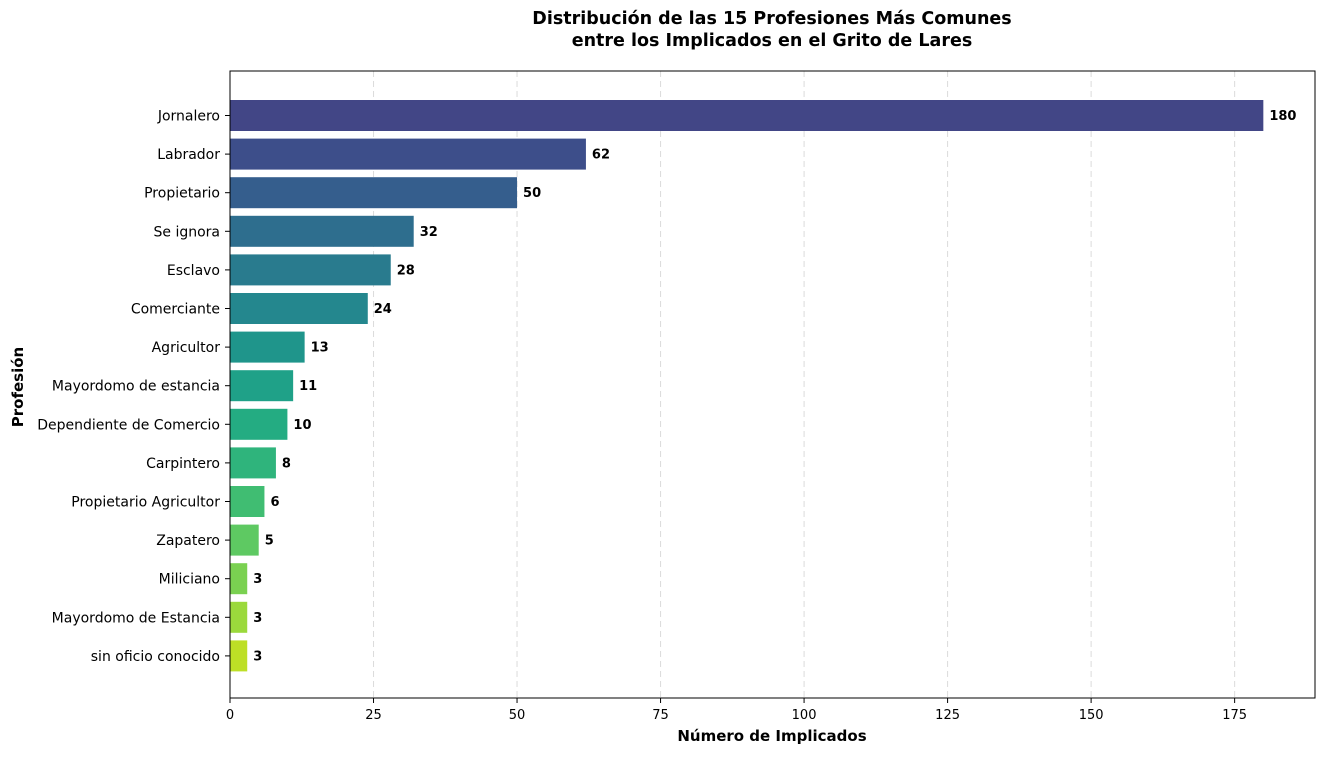  I want to click on category-label: Comerciante, so click(175, 310).